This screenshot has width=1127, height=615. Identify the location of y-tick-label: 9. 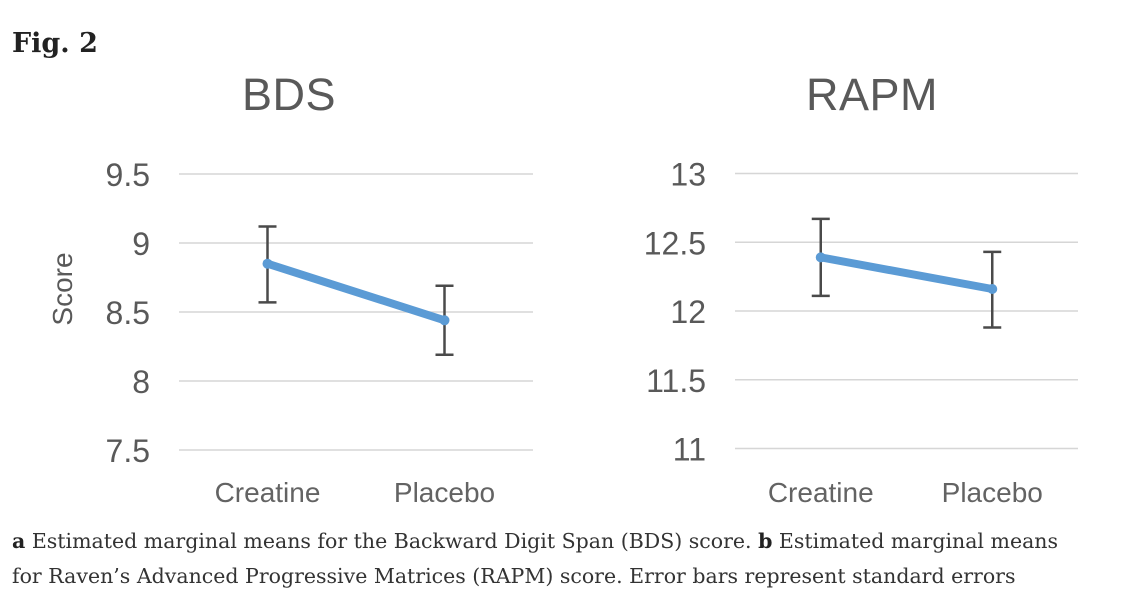
(141, 244).